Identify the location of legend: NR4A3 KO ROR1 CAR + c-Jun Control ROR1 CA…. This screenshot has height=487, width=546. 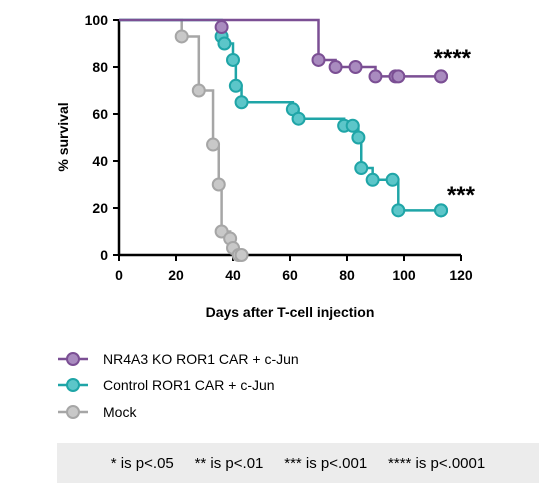
(178, 385).